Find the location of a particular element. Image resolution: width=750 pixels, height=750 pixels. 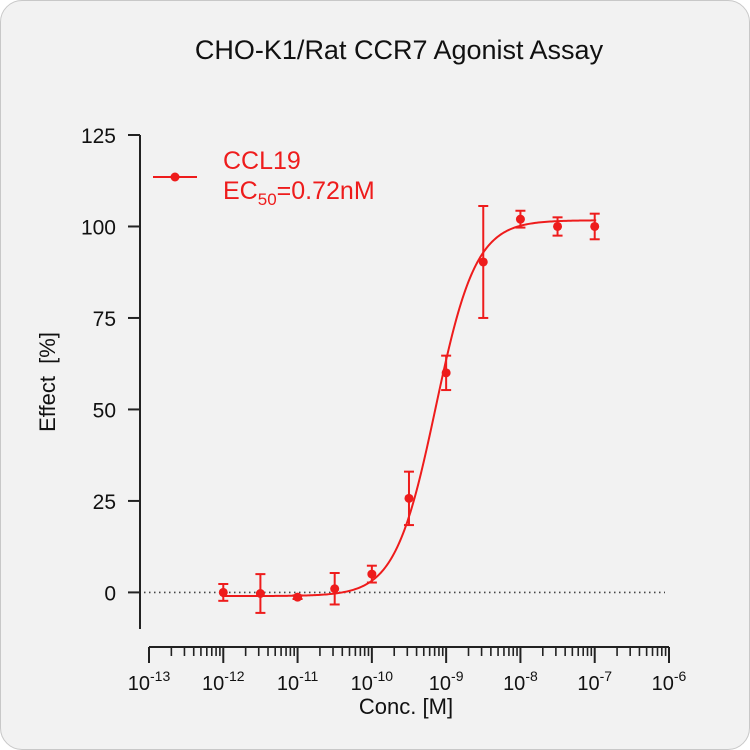

x-tick-exponent: -9 is located at coordinates (457, 676).